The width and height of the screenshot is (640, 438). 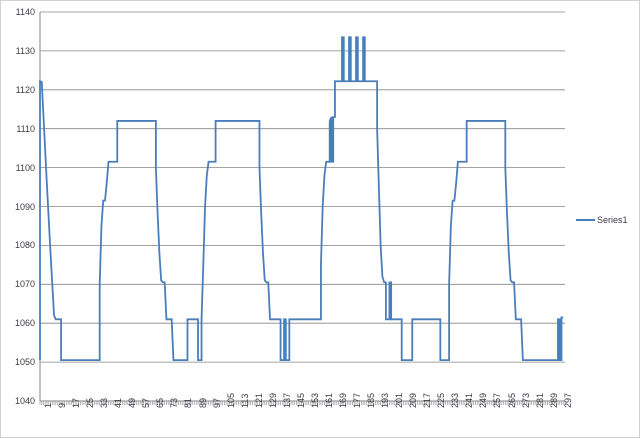 I want to click on x-tick-label-201: 201, so click(x=399, y=400).